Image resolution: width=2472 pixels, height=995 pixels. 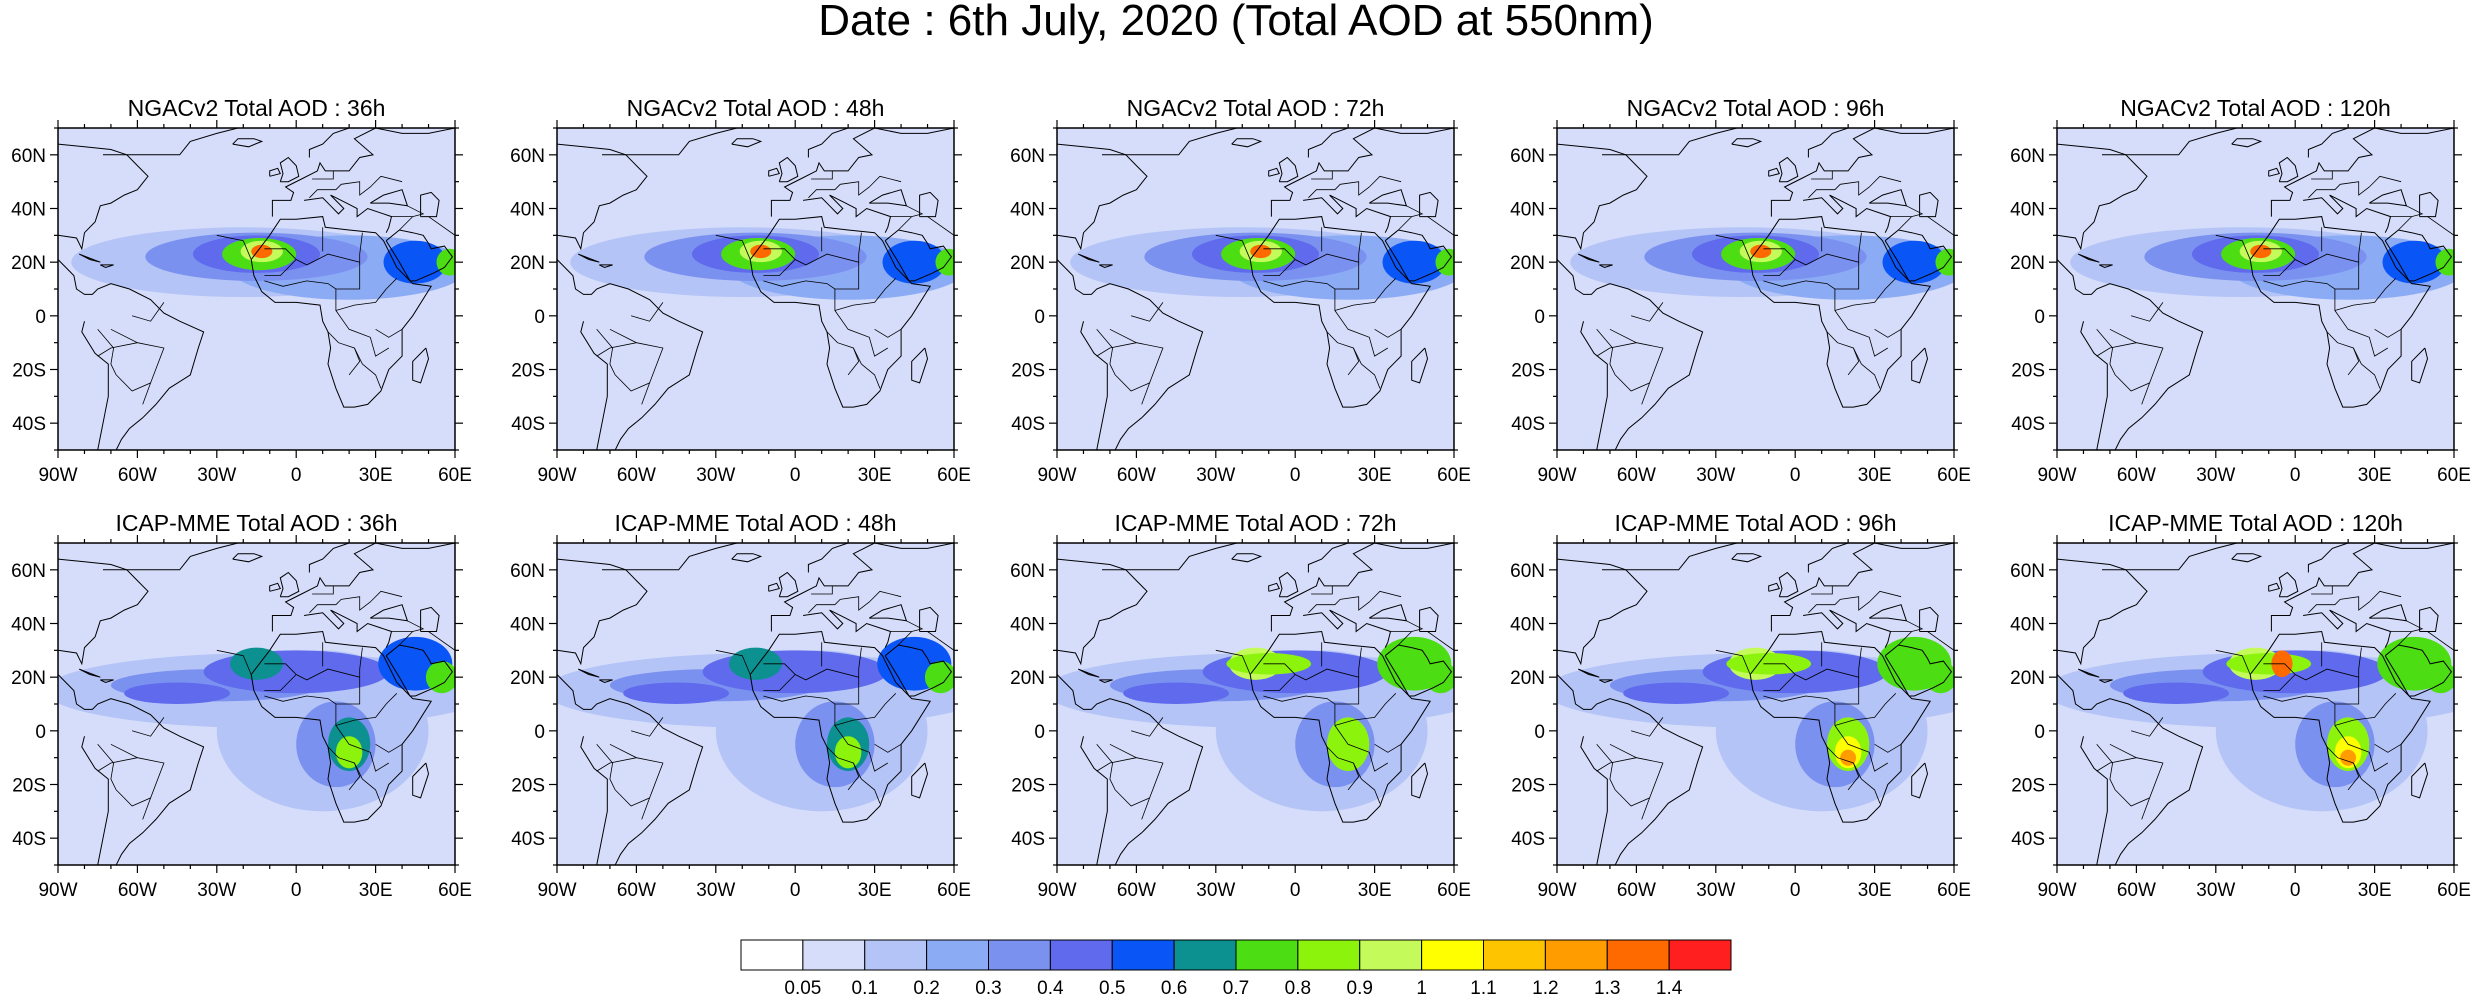 What do you see at coordinates (2255, 108) in the screenshot?
I see `panel-title: NGACv2 Total AOD : 120h` at bounding box center [2255, 108].